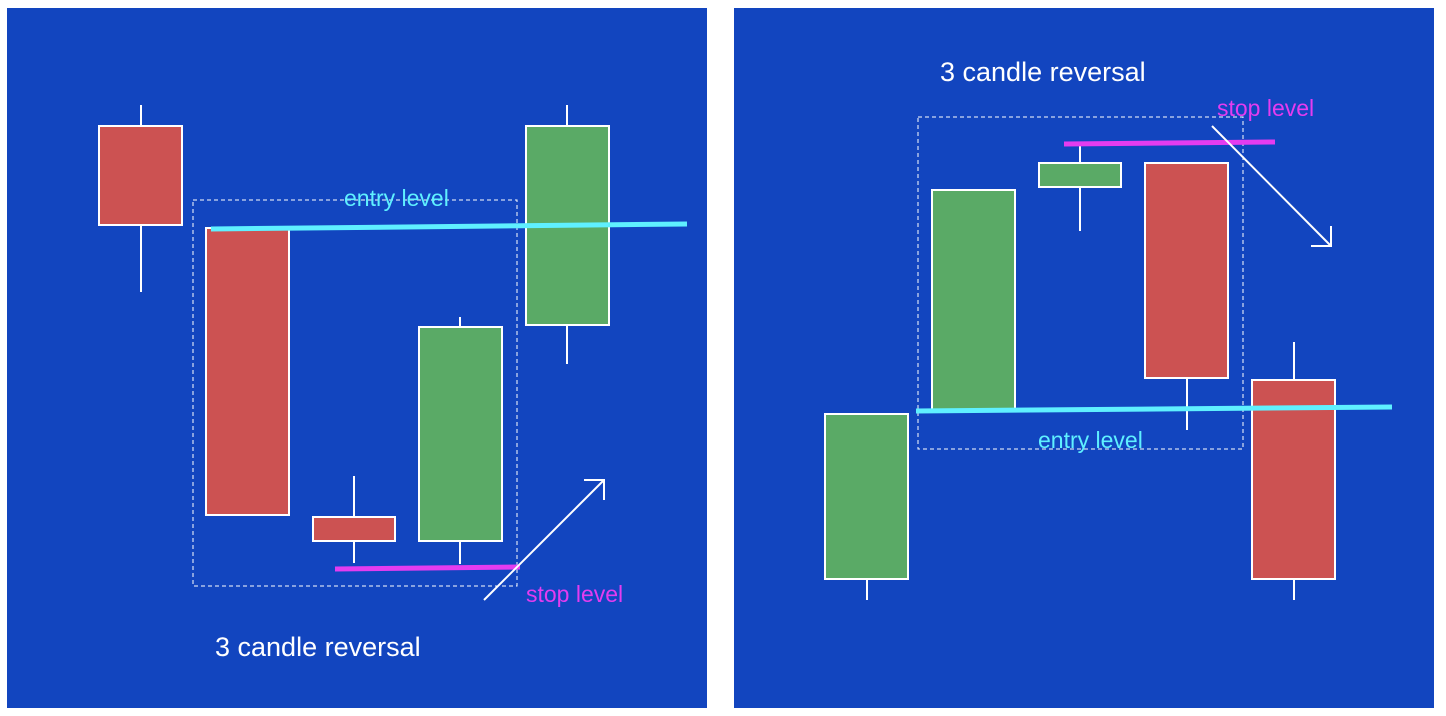 The height and width of the screenshot is (716, 1446). What do you see at coordinates (567, 234) in the screenshot?
I see `candle-5-bullish` at bounding box center [567, 234].